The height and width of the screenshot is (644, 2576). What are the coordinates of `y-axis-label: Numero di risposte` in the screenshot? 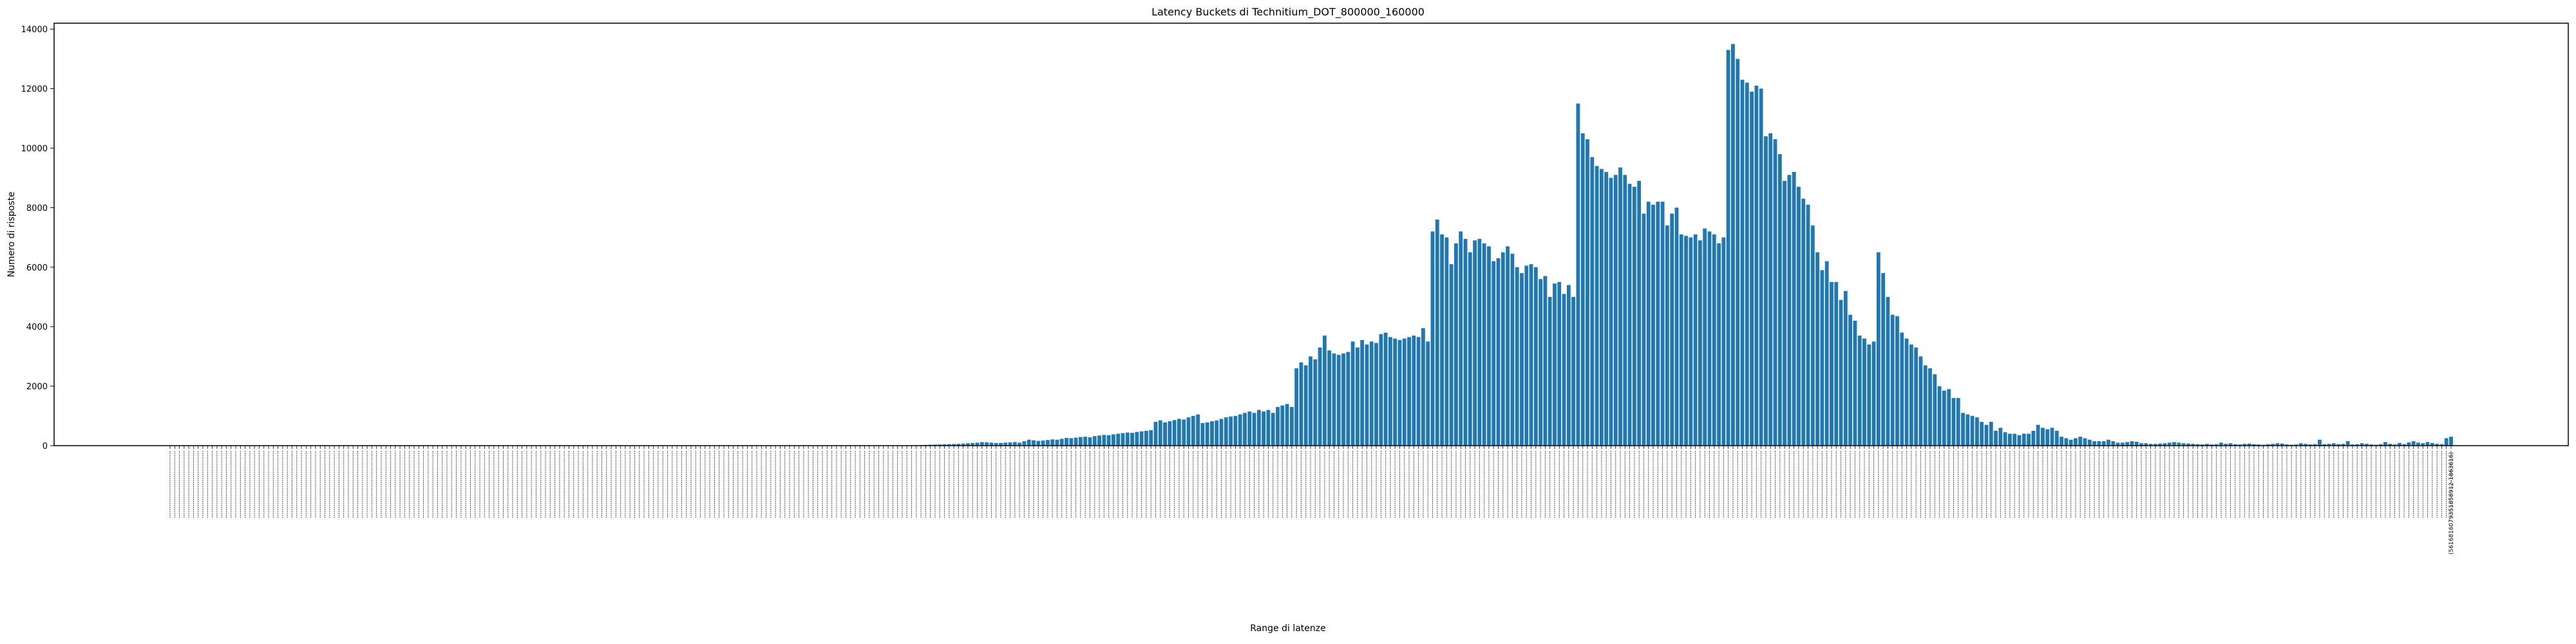 It's located at (11, 234).